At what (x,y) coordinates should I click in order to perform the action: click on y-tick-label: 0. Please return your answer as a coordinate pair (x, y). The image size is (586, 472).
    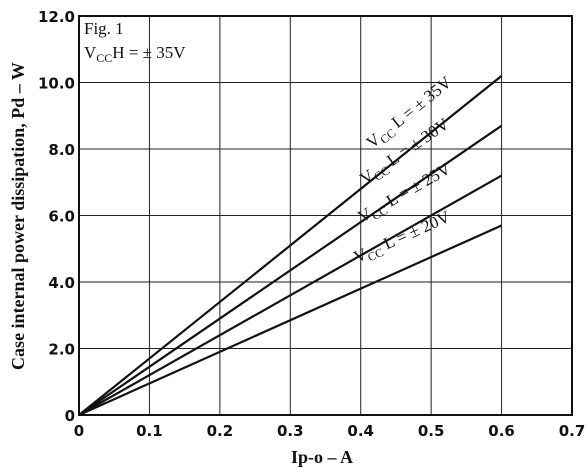
    Looking at the image, I should click on (70, 416).